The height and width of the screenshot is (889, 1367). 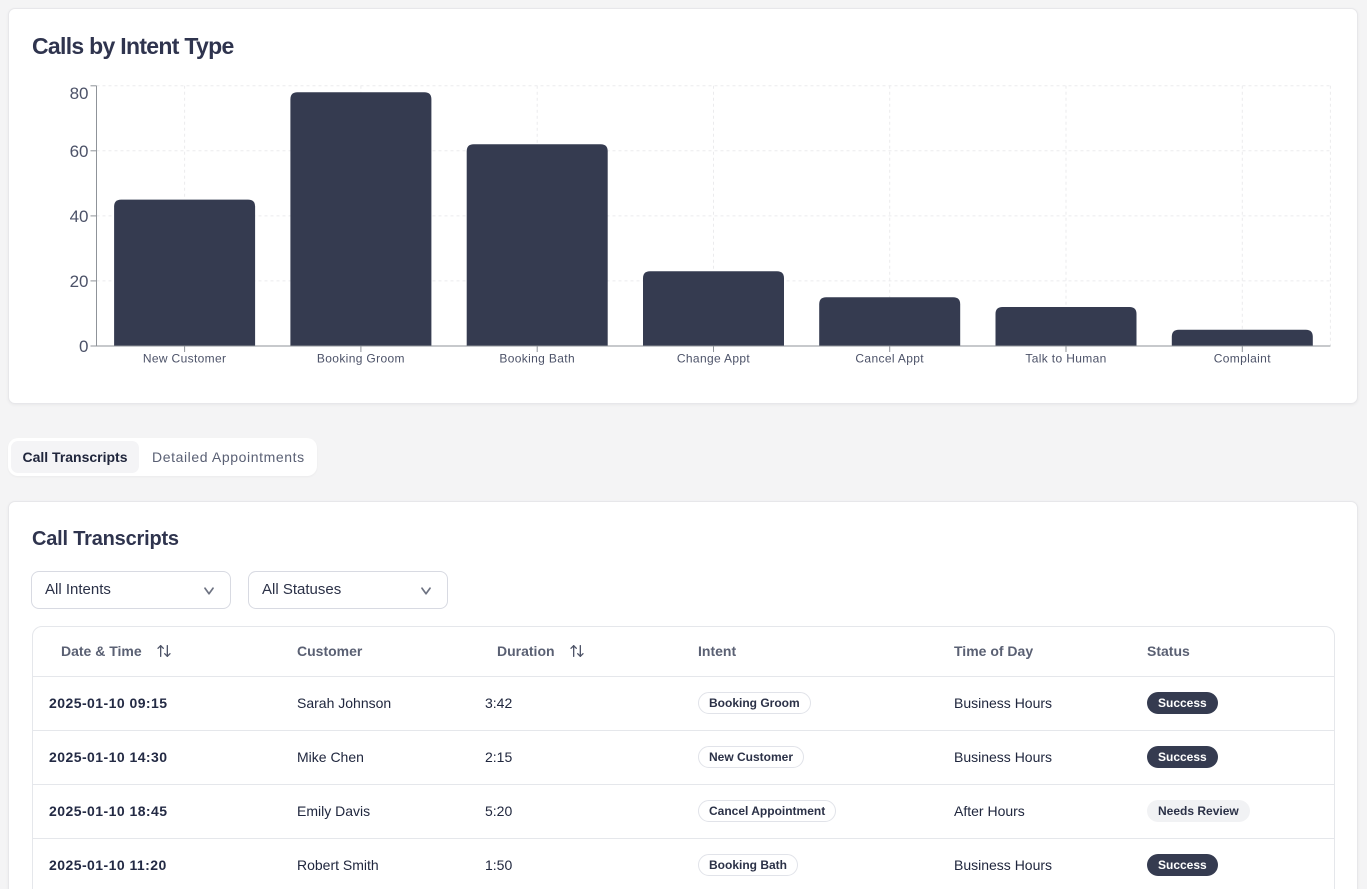 What do you see at coordinates (1242, 359) in the screenshot?
I see `svg-text: Complaint` at bounding box center [1242, 359].